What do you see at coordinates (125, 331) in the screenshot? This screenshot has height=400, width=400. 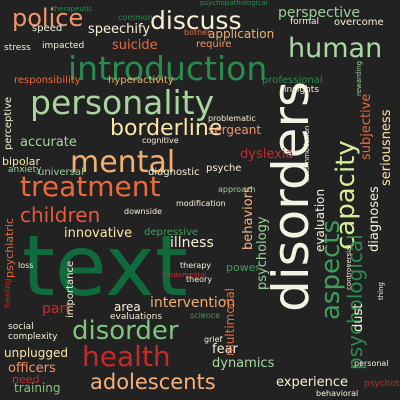 I see `word-disorder: disorder` at bounding box center [125, 331].